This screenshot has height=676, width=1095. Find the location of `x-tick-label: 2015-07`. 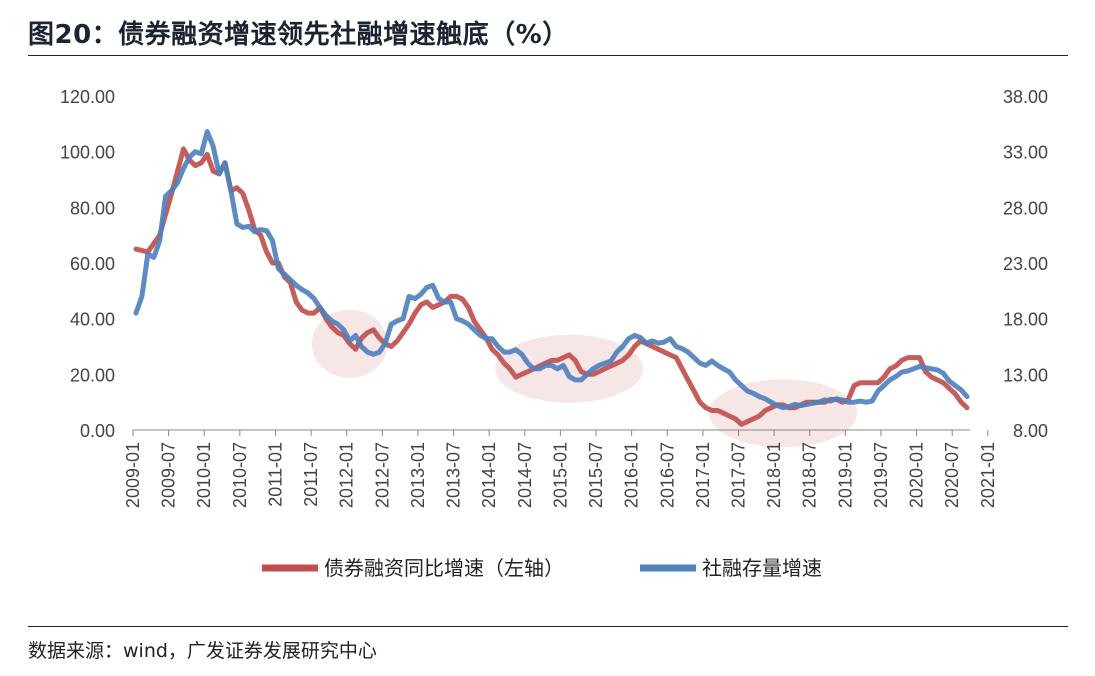

x-tick-label: 2015-07 is located at coordinates (596, 475).